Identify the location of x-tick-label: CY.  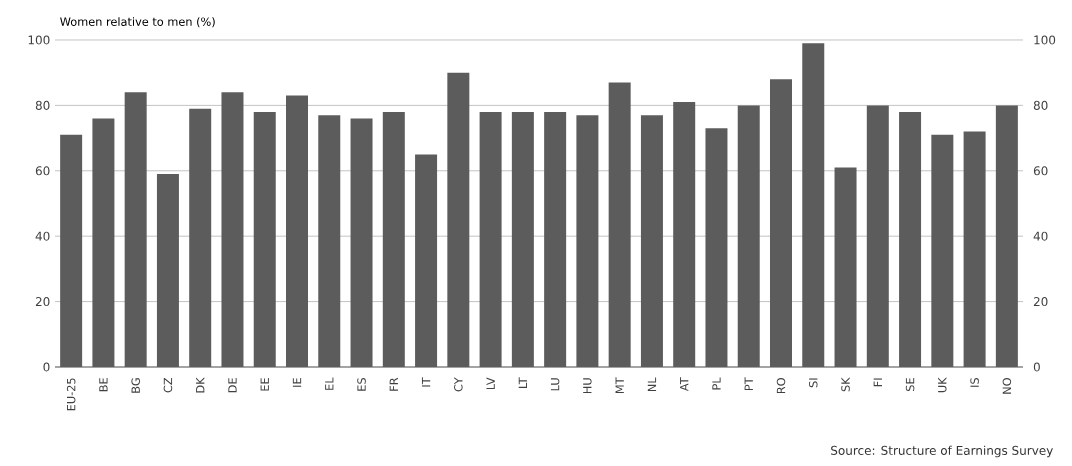
(458, 384).